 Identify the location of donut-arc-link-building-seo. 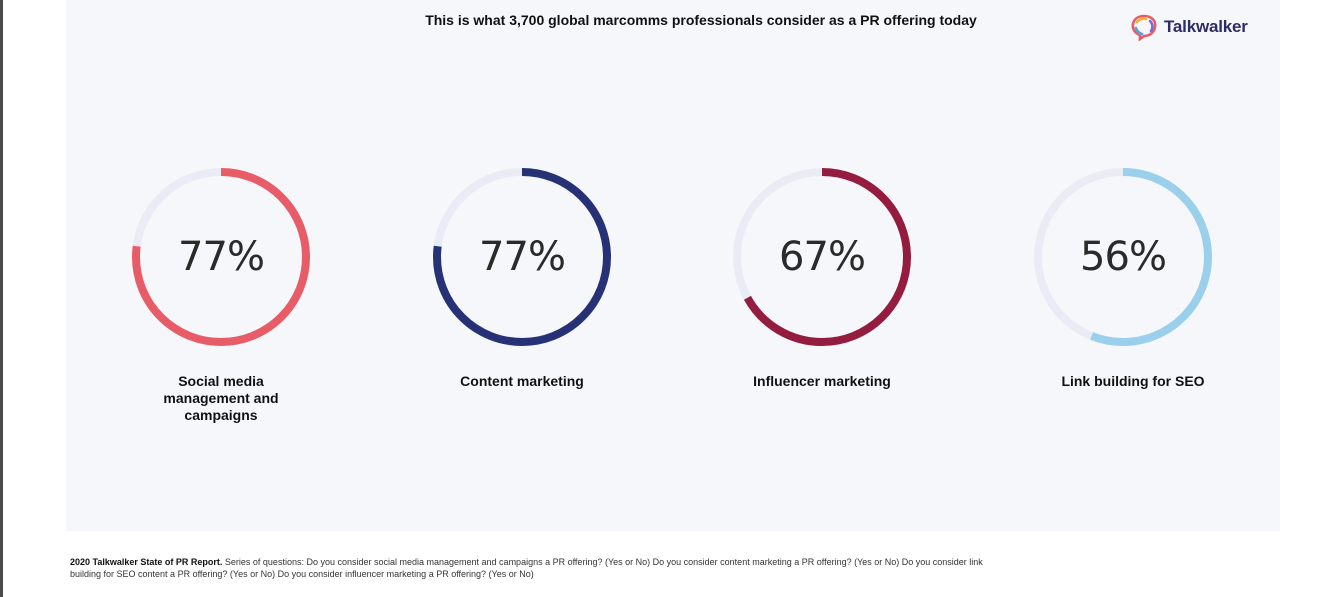
(1123, 257).